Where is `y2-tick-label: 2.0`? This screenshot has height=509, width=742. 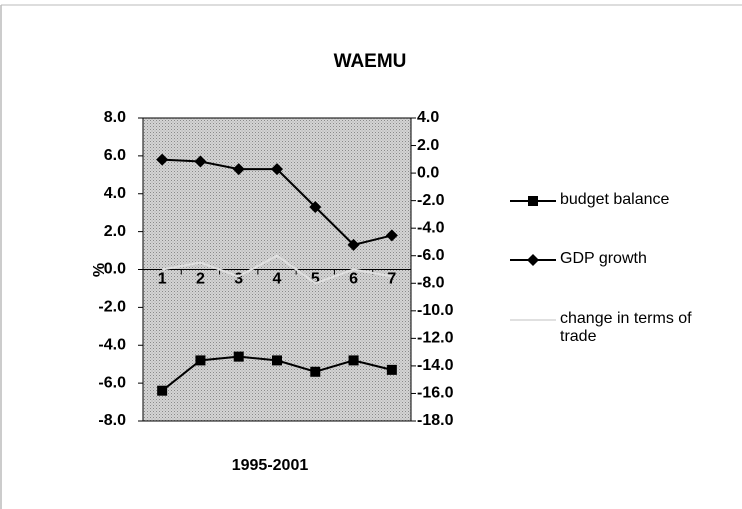
y2-tick-label: 2.0 is located at coordinates (428, 145).